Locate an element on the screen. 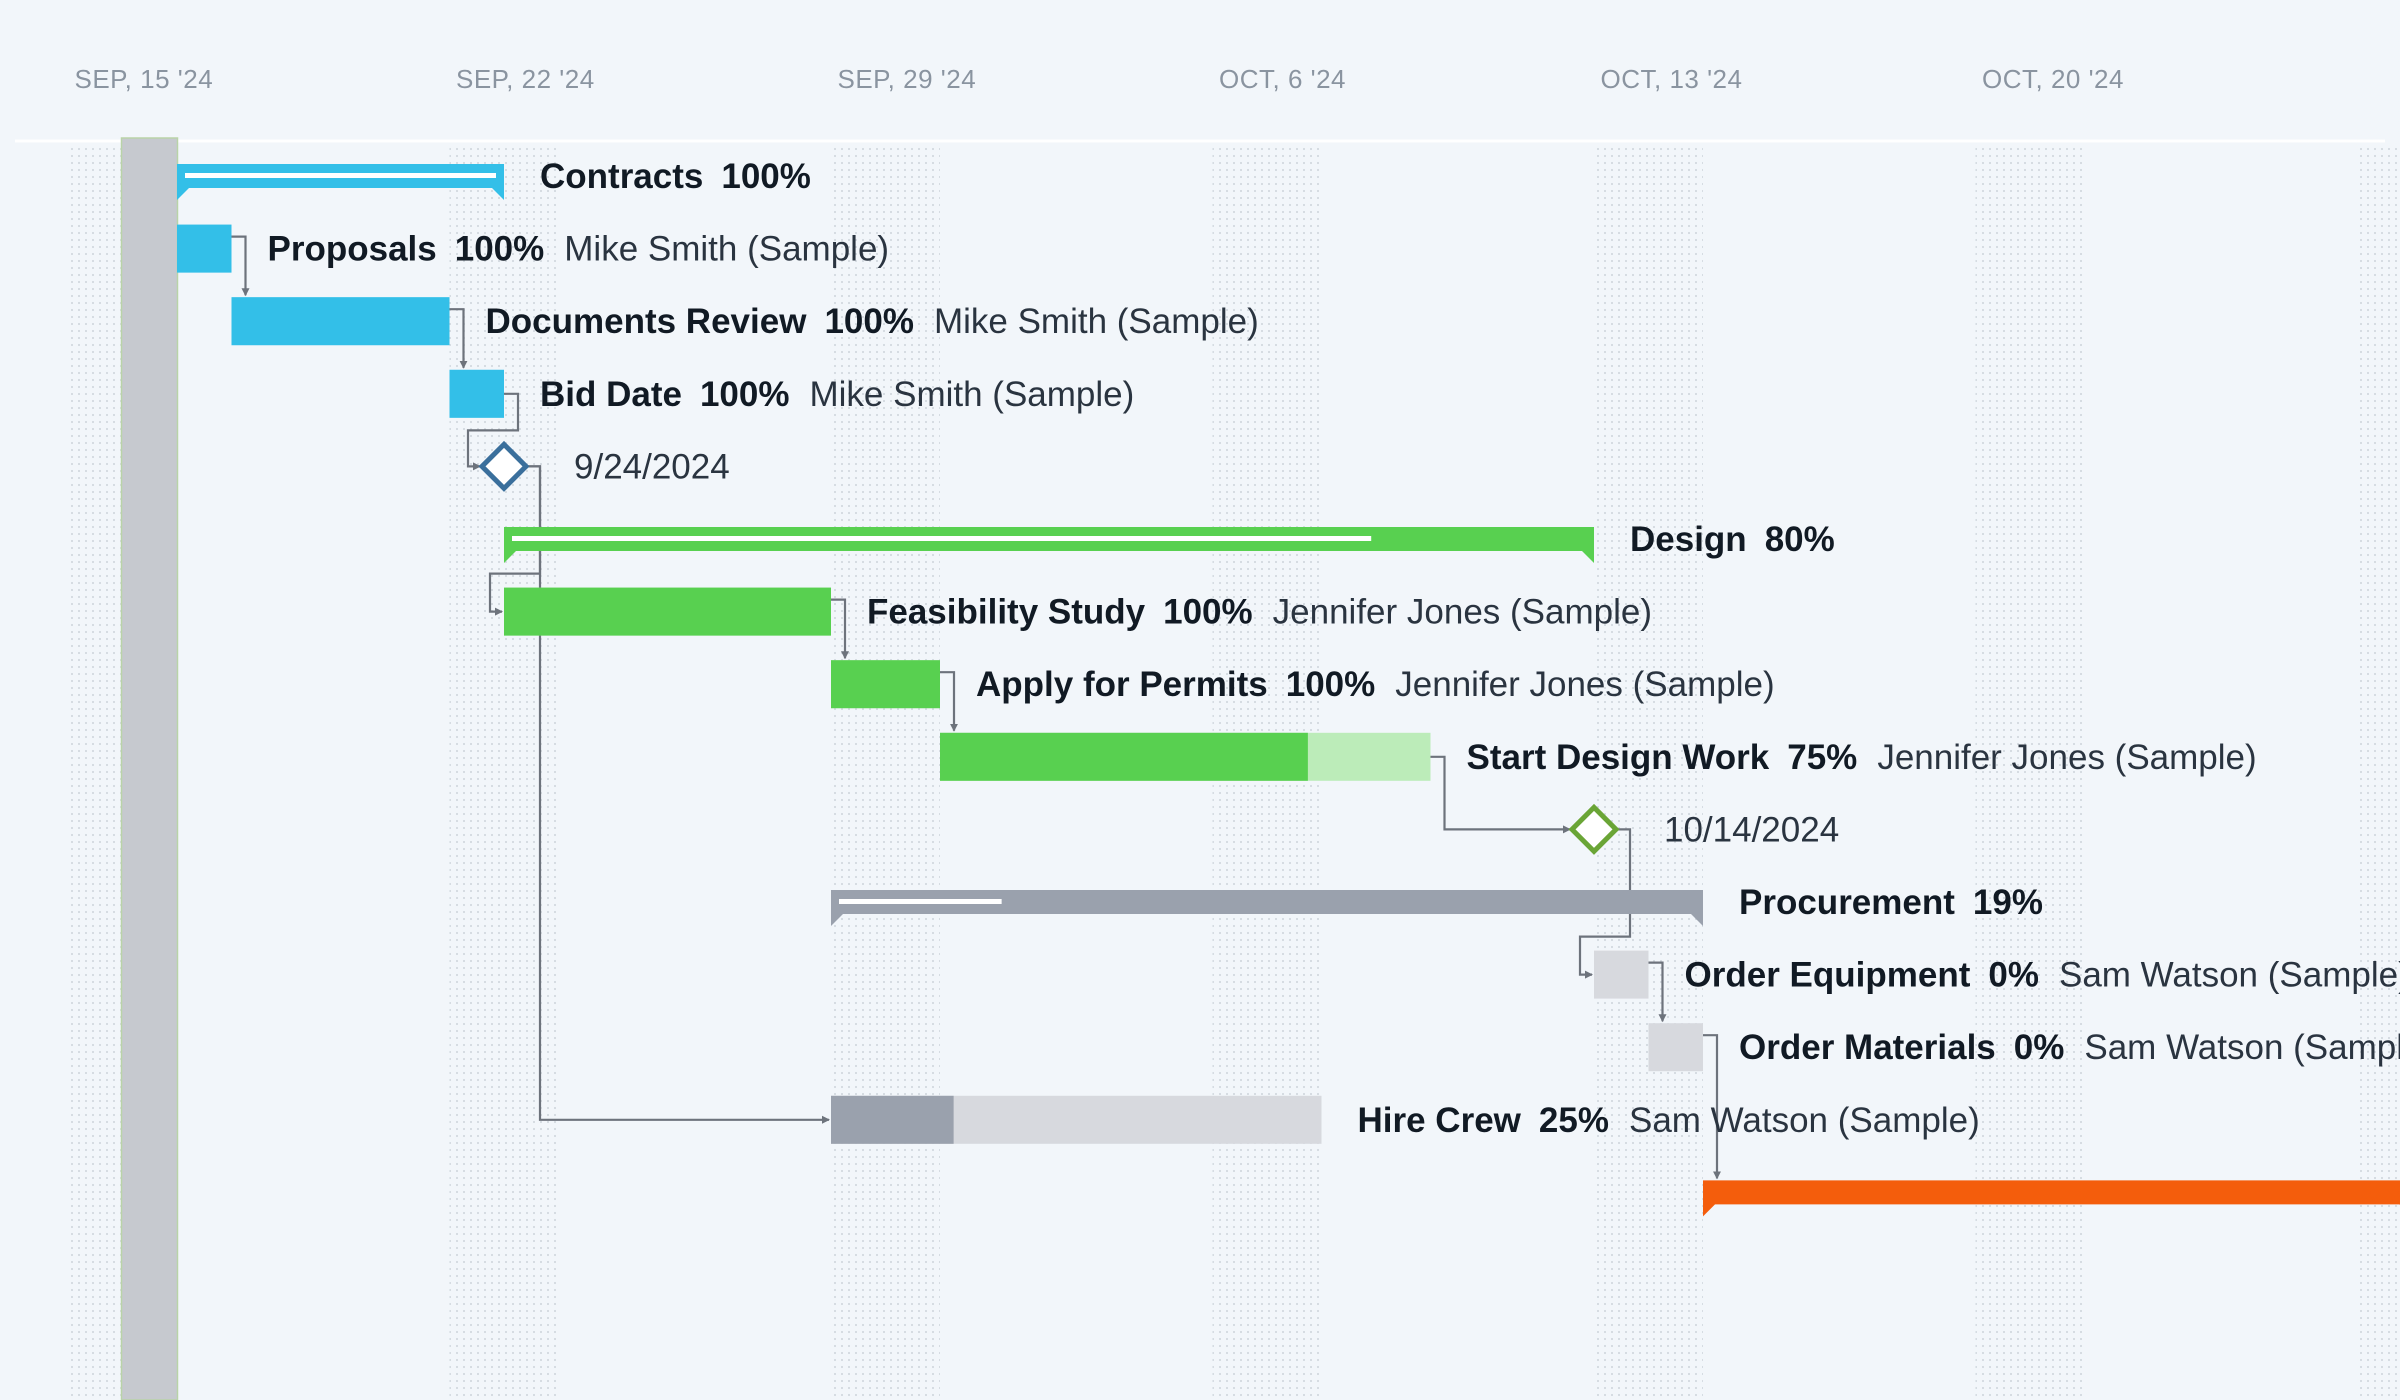 This screenshot has height=1400, width=2400. task-label: Hire Crew 25% Sam Watson (Sample) is located at coordinates (1669, 1120).